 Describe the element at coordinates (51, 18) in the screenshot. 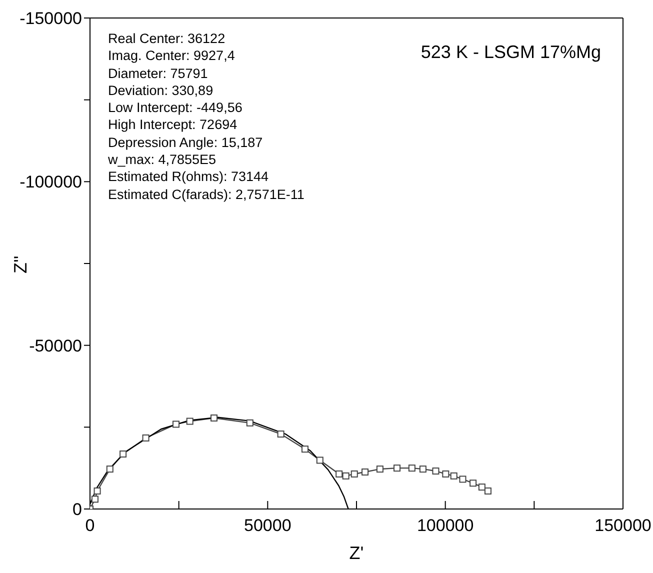

I see `y-tick-label: -150000` at that location.